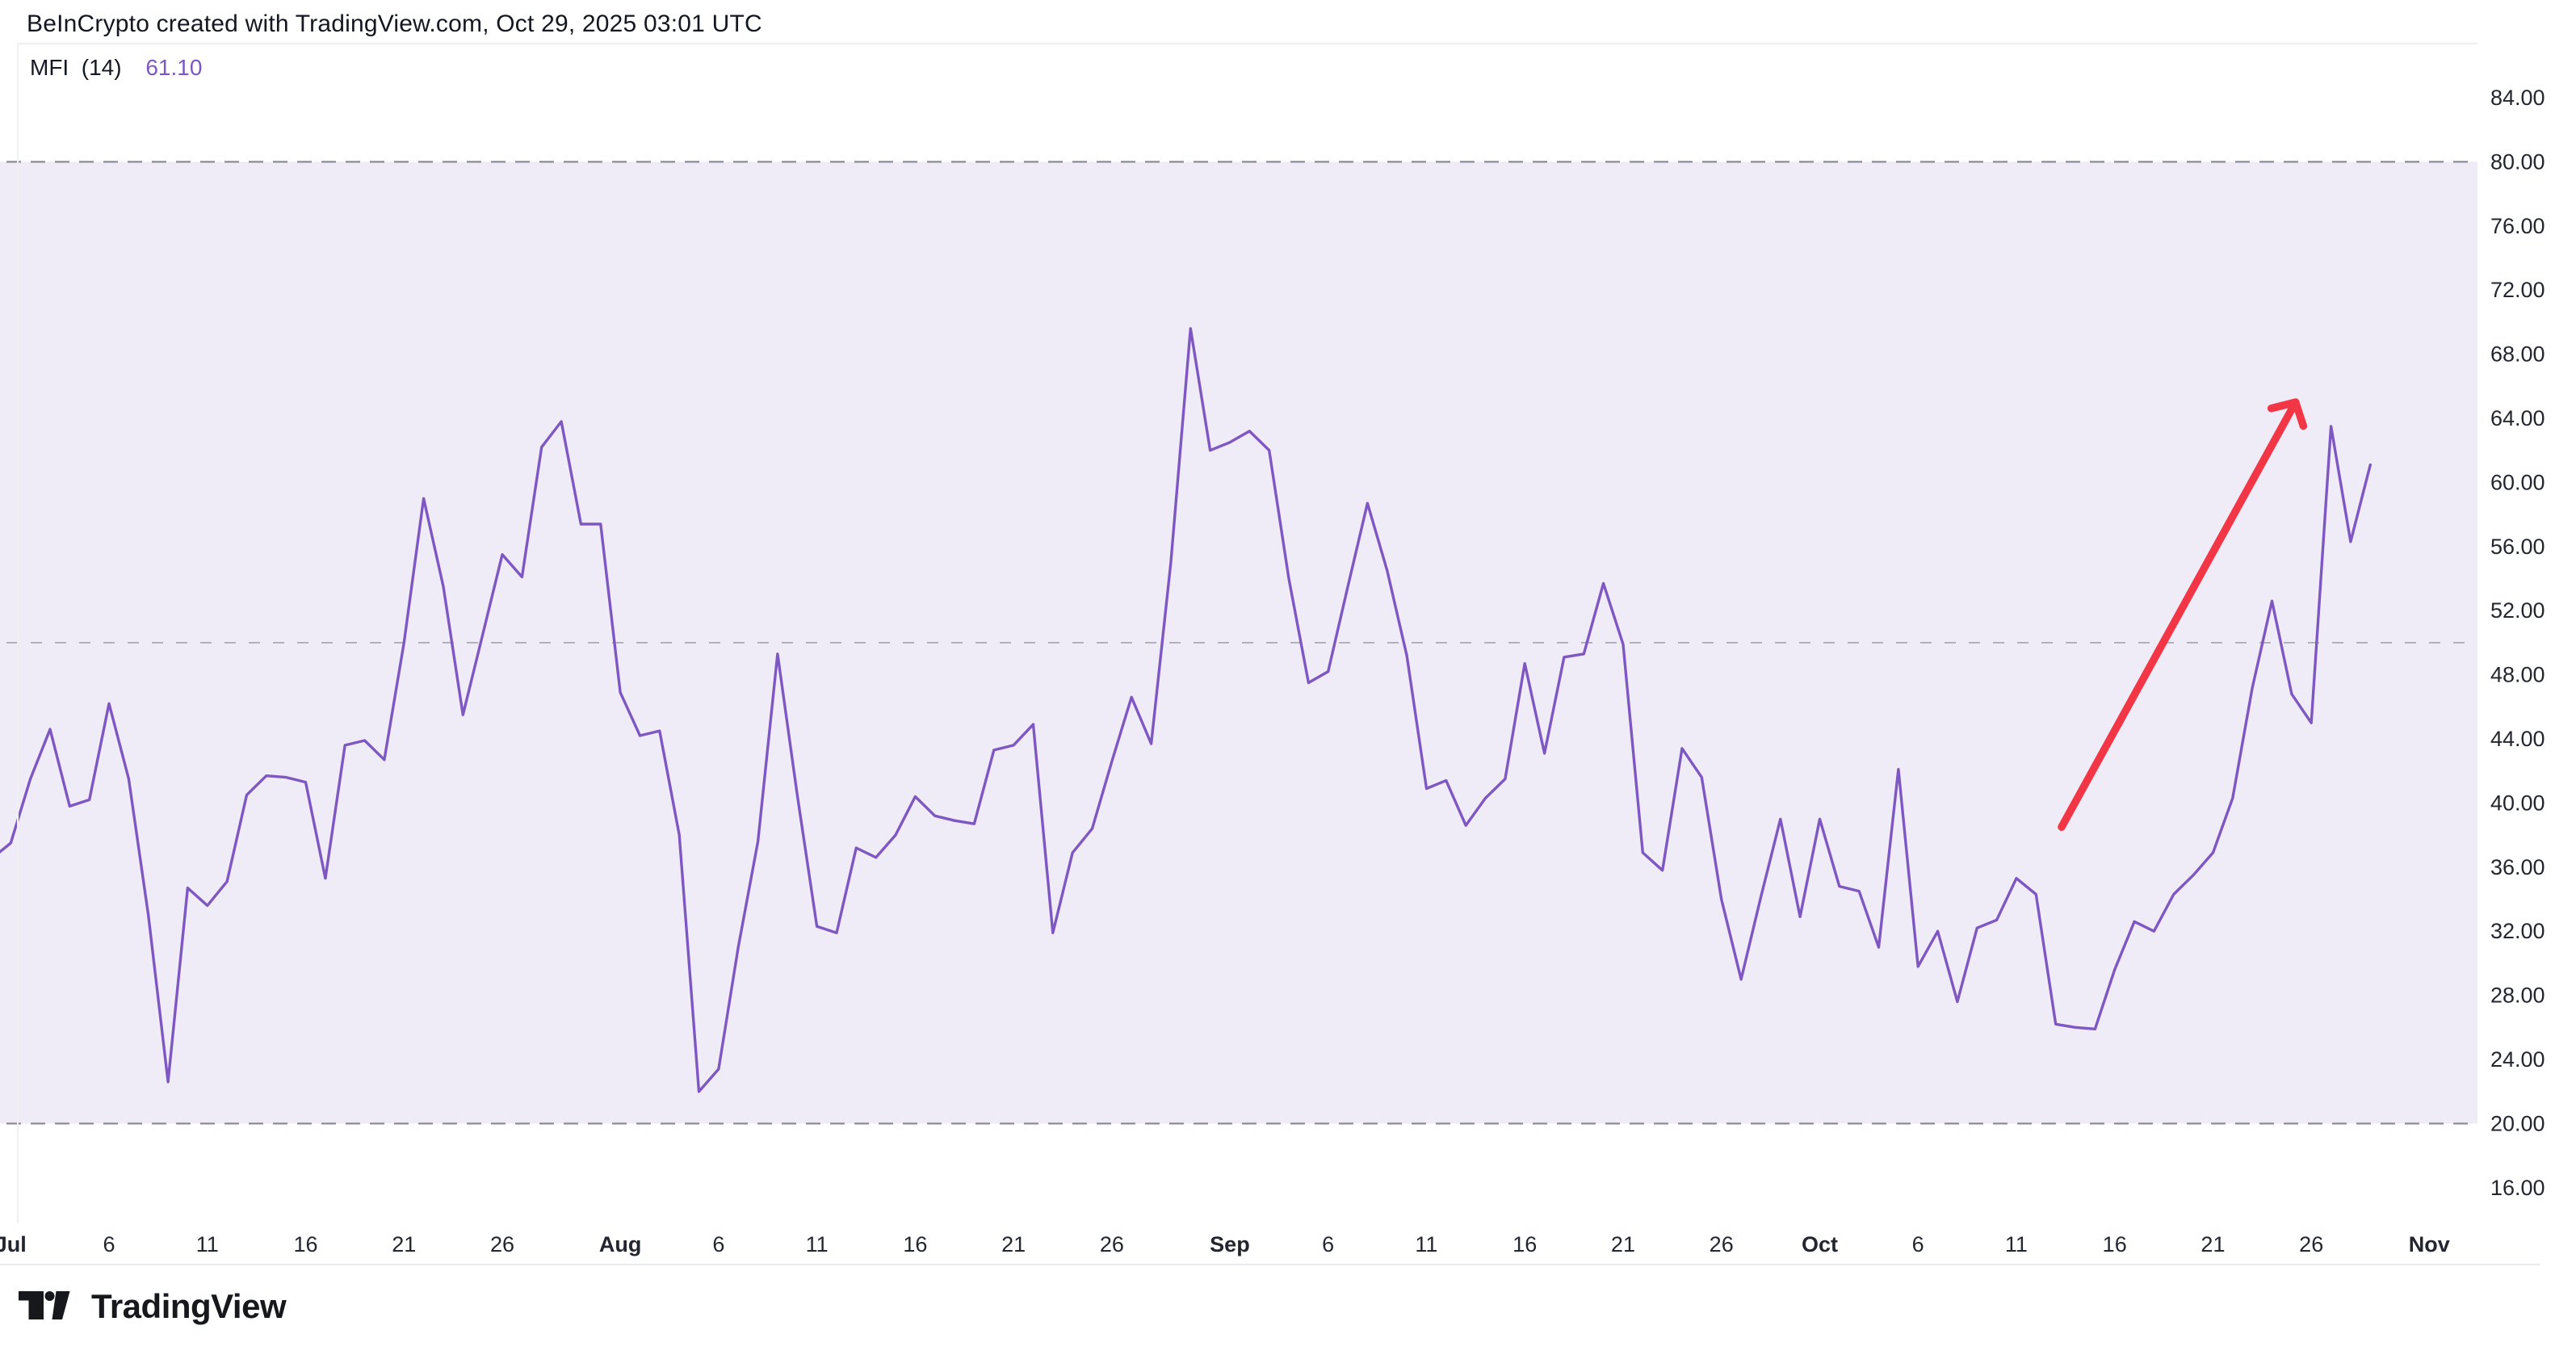 Image resolution: width=2576 pixels, height=1355 pixels. Describe the element at coordinates (13, 1244) in the screenshot. I see `time-axis-label: Jul` at that location.